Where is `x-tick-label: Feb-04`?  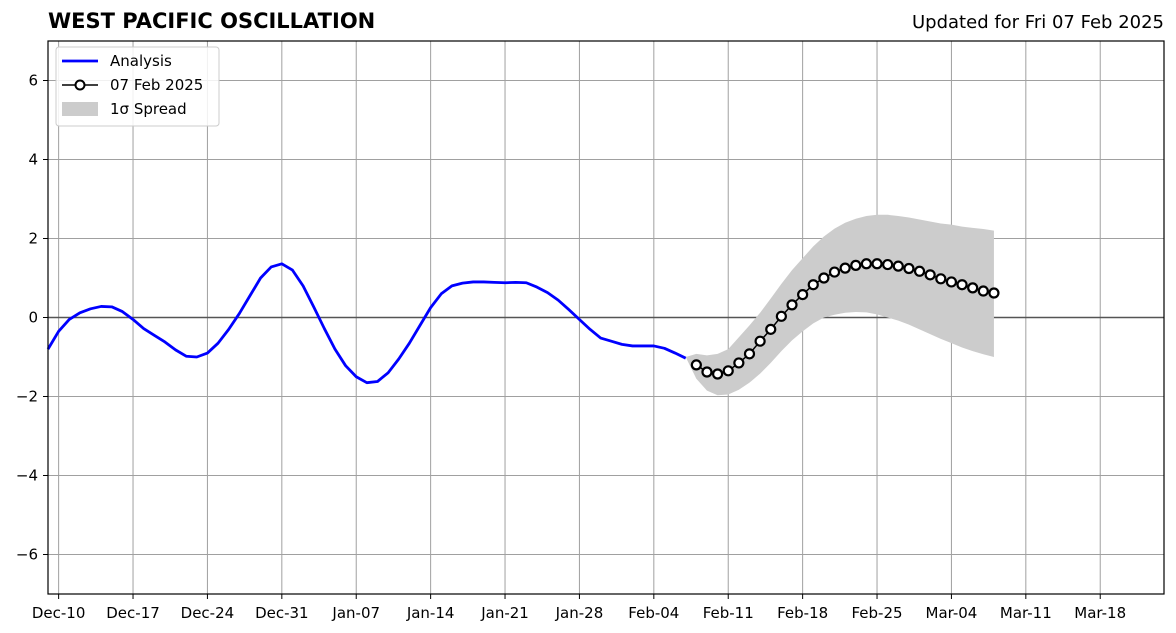
x-tick-label: Feb-04 is located at coordinates (653, 613).